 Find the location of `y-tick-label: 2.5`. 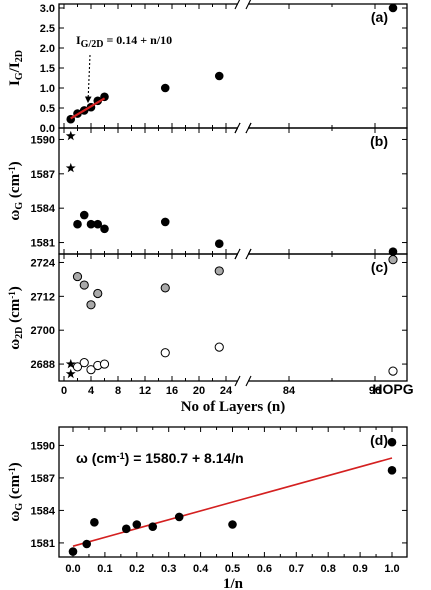

y-tick-label: 2.5 is located at coordinates (47, 29).